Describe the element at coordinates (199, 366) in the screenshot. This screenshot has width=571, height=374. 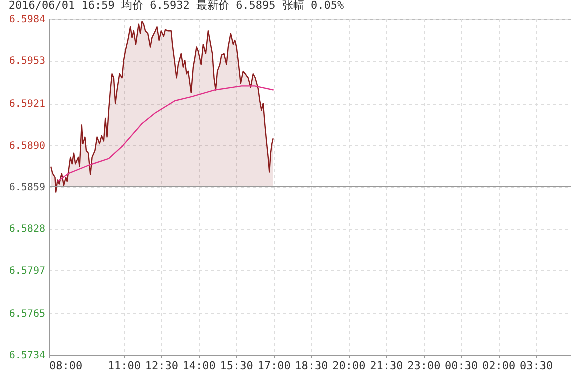
I see `x-tick-label: 14:00` at that location.